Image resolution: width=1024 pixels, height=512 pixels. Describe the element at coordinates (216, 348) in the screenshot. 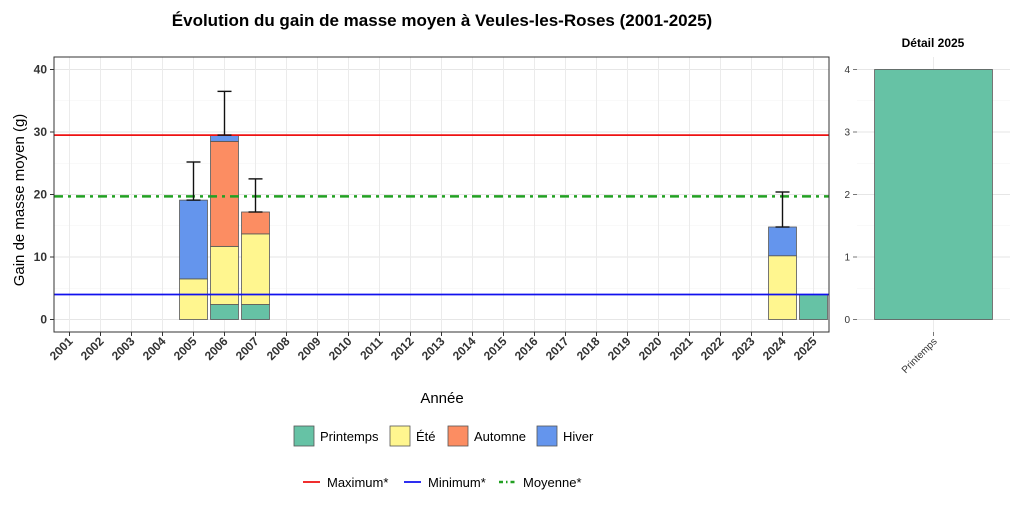

I see `x-tick-label: 2006` at that location.